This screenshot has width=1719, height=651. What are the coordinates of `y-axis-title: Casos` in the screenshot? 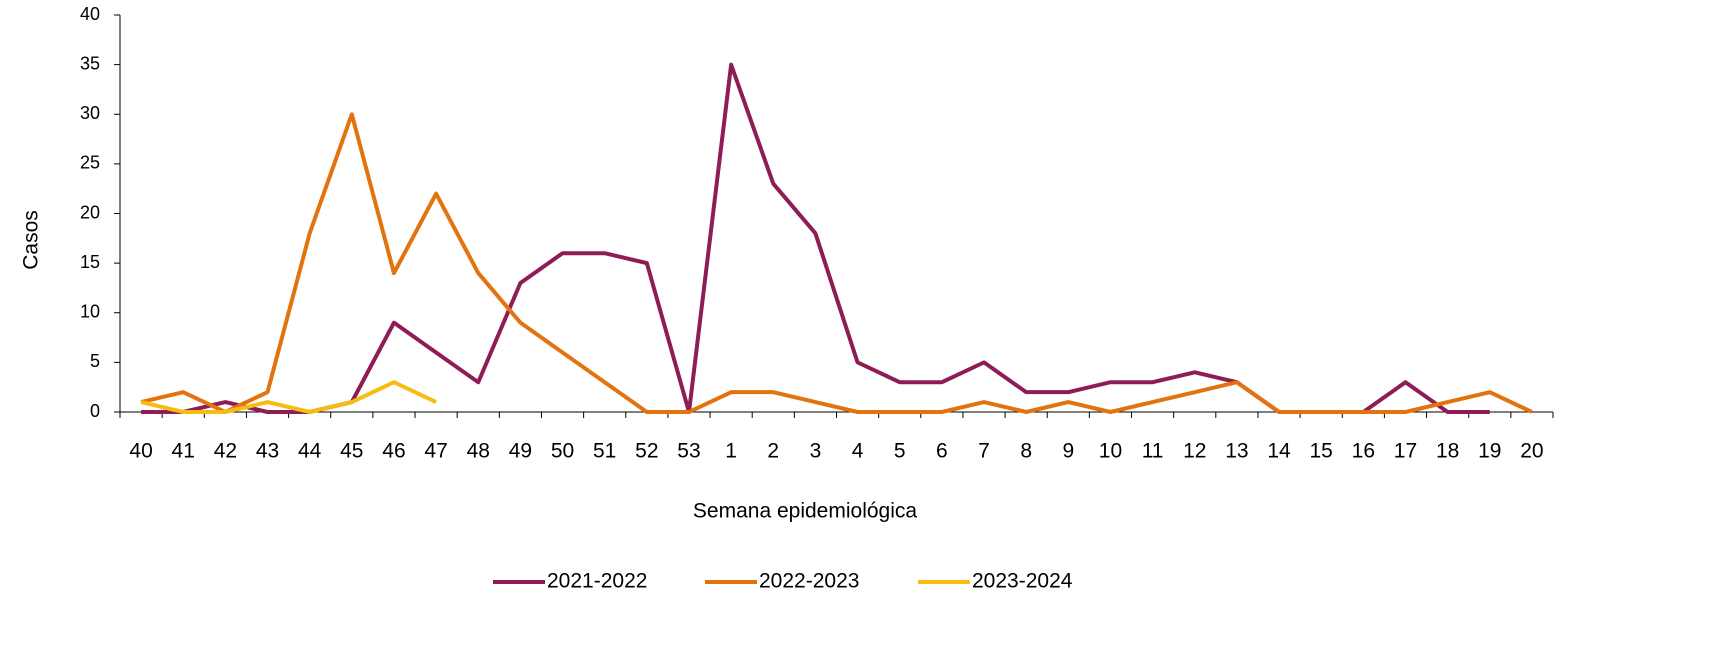 It's located at (31, 240).